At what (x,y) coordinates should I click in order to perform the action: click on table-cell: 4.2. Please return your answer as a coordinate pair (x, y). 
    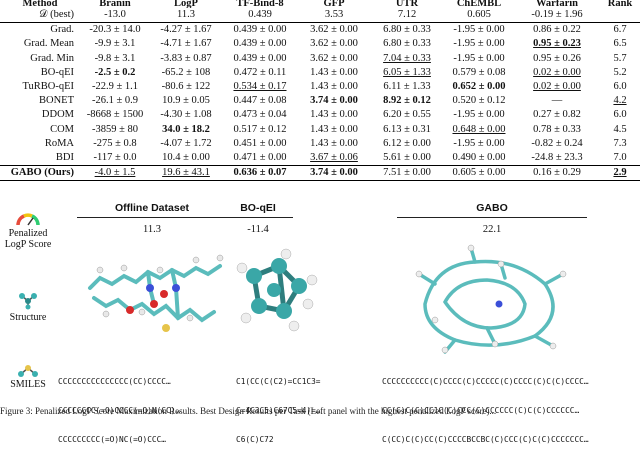
    Looking at the image, I should click on (620, 101).